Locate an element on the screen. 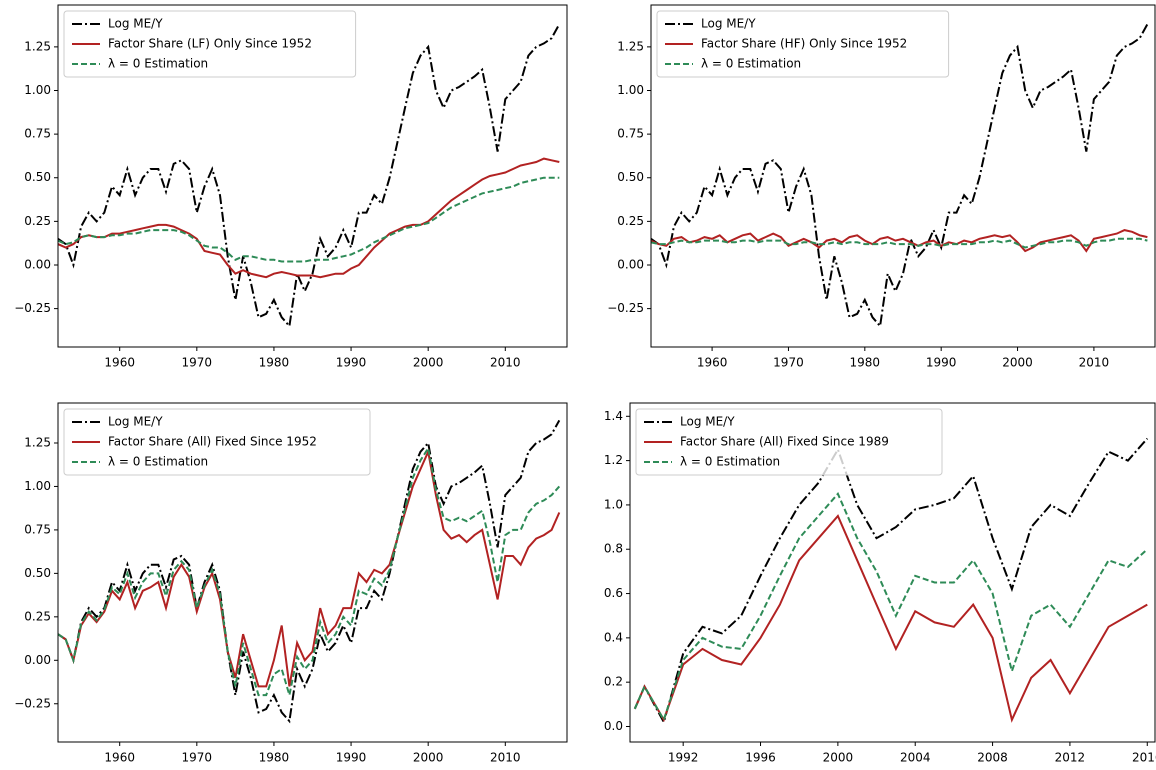 This screenshot has height=770, width=1156. legend-label: Factor Share (HF) Only Since 1952 is located at coordinates (804, 44).